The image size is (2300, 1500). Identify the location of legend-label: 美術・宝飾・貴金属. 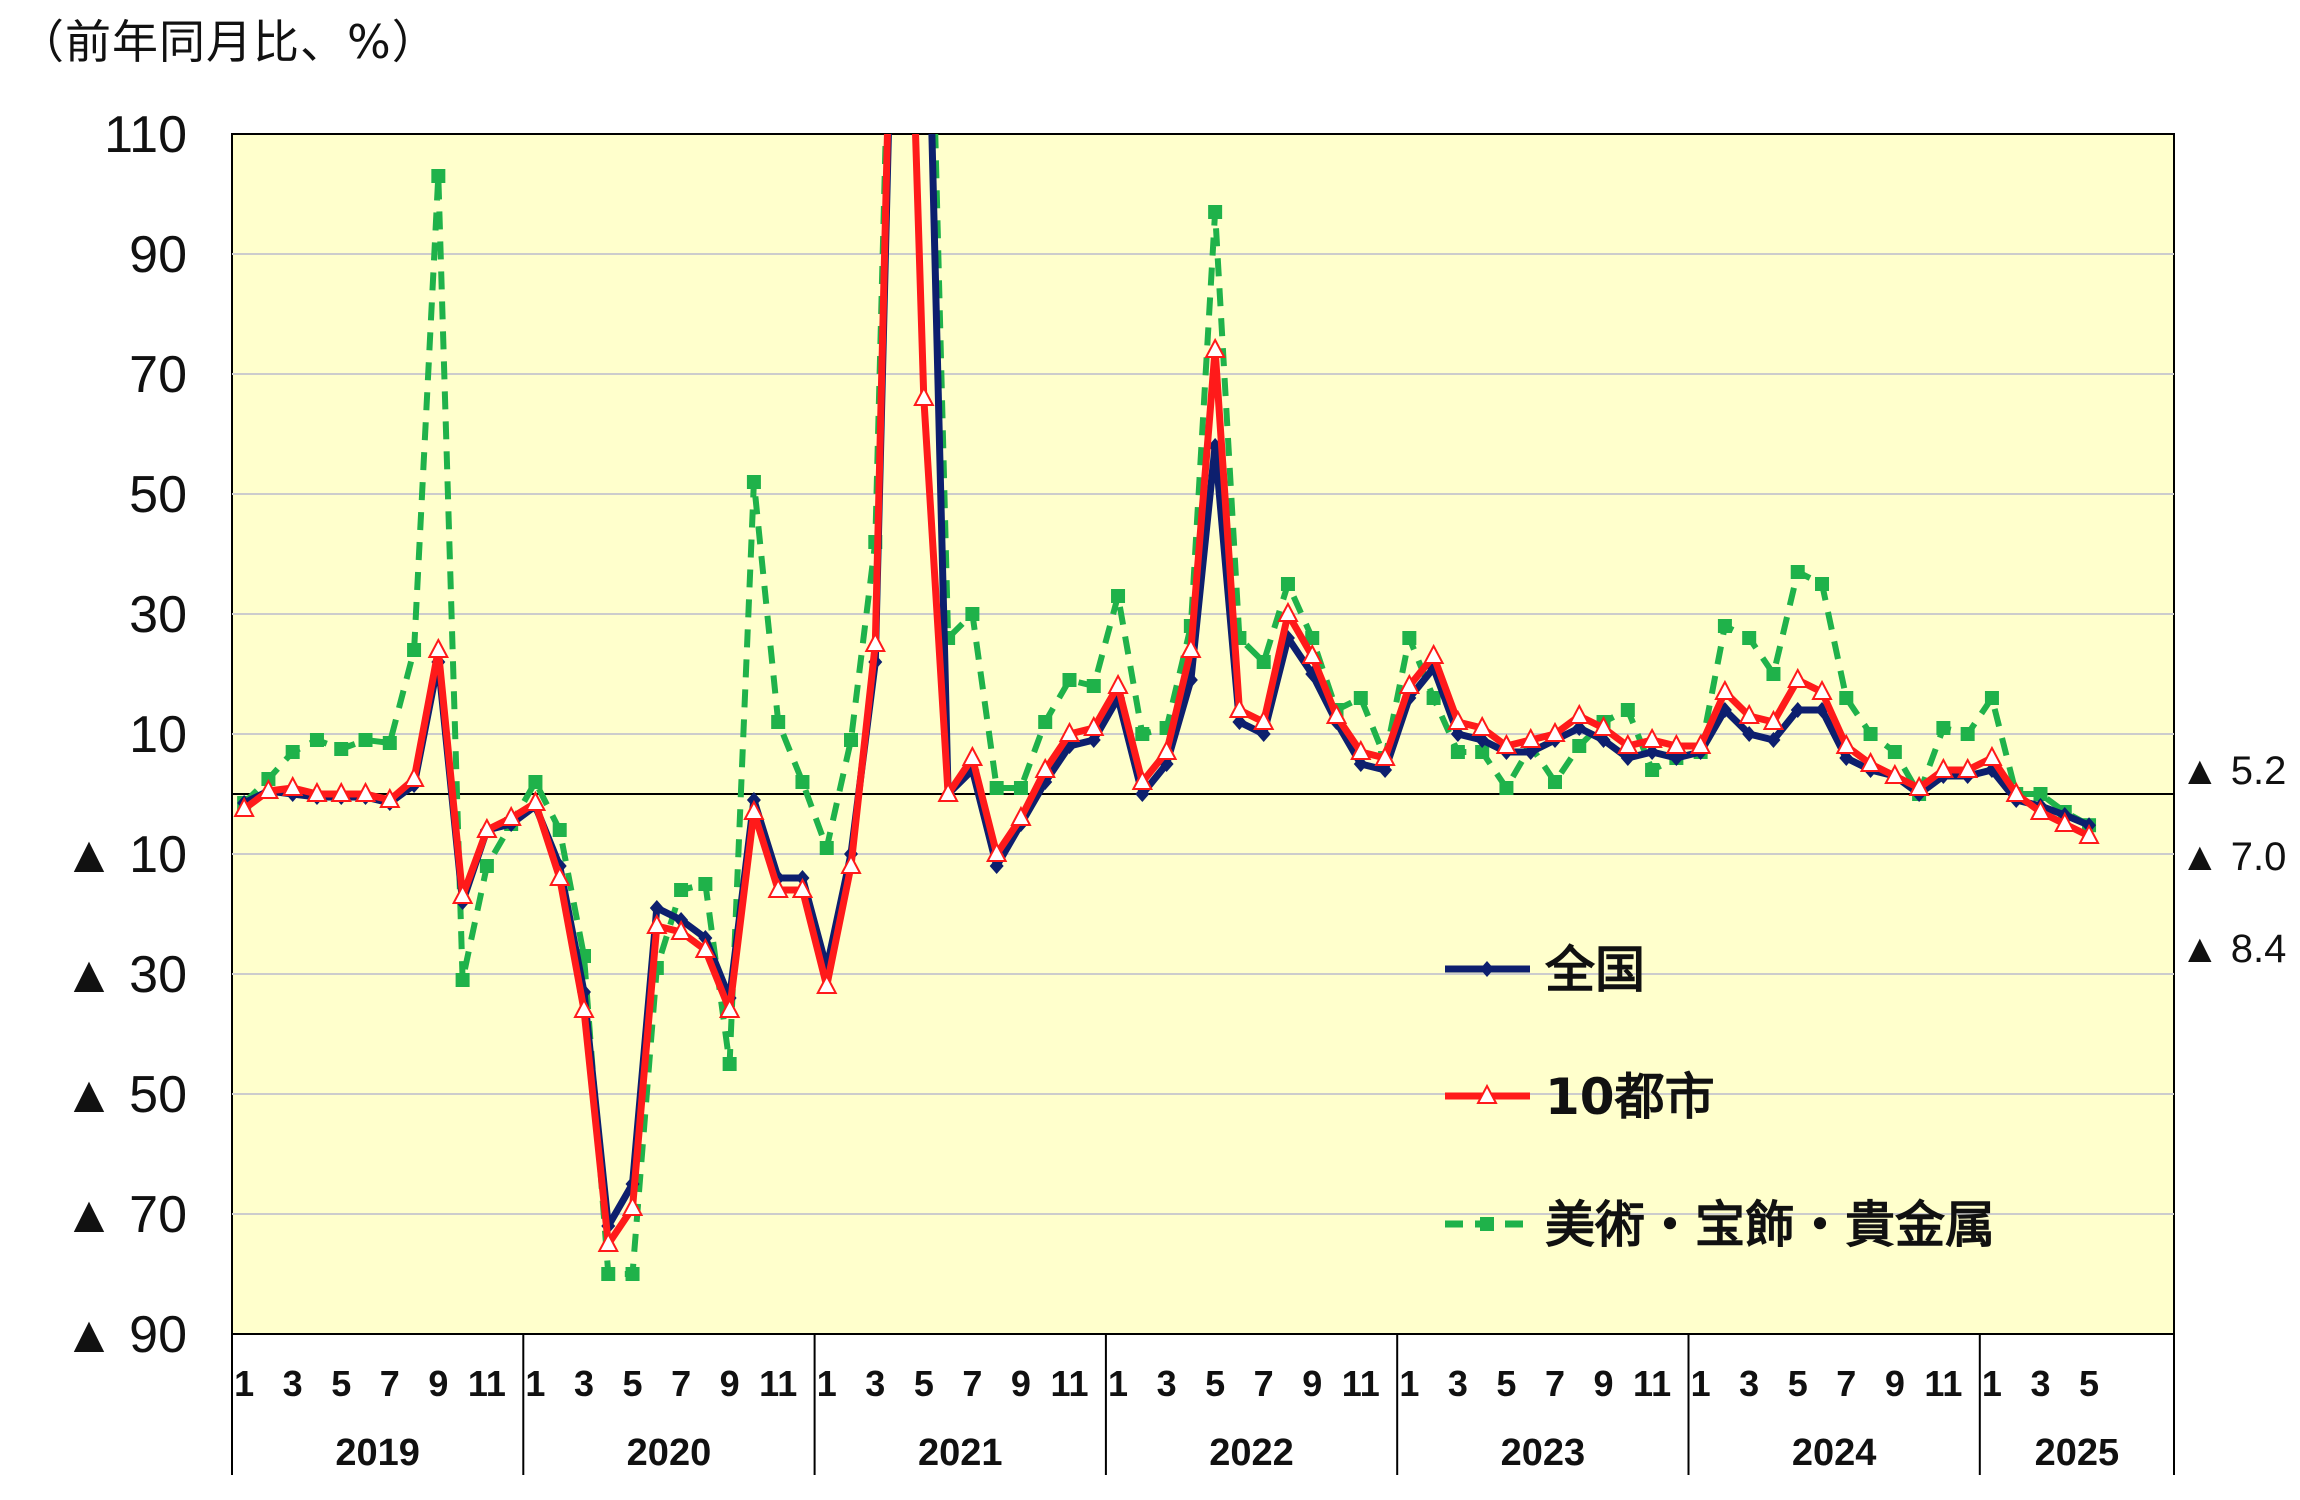
(1770, 1225).